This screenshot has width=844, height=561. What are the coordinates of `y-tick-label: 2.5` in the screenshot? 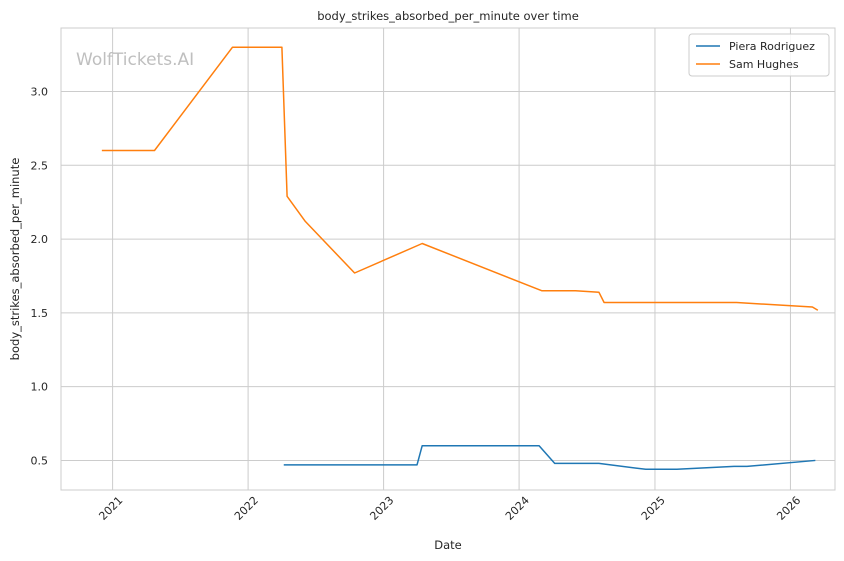 It's located at (40, 165).